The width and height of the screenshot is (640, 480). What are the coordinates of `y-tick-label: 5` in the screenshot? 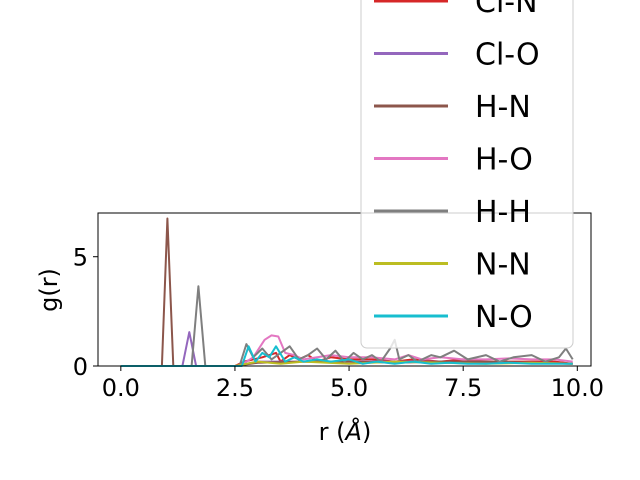 It's located at (80, 258).